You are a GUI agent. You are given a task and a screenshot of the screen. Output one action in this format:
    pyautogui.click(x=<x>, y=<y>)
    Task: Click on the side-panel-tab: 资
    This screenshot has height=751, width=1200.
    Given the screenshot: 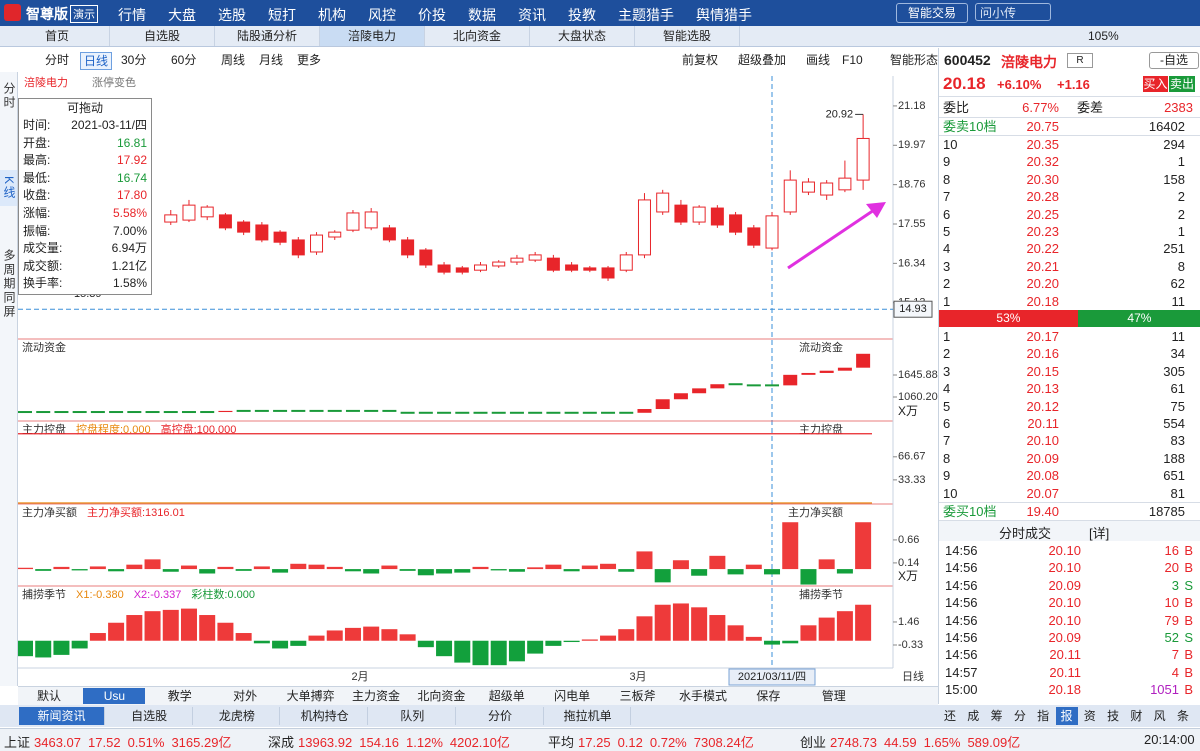 What is the action you would take?
    pyautogui.click(x=1089, y=716)
    